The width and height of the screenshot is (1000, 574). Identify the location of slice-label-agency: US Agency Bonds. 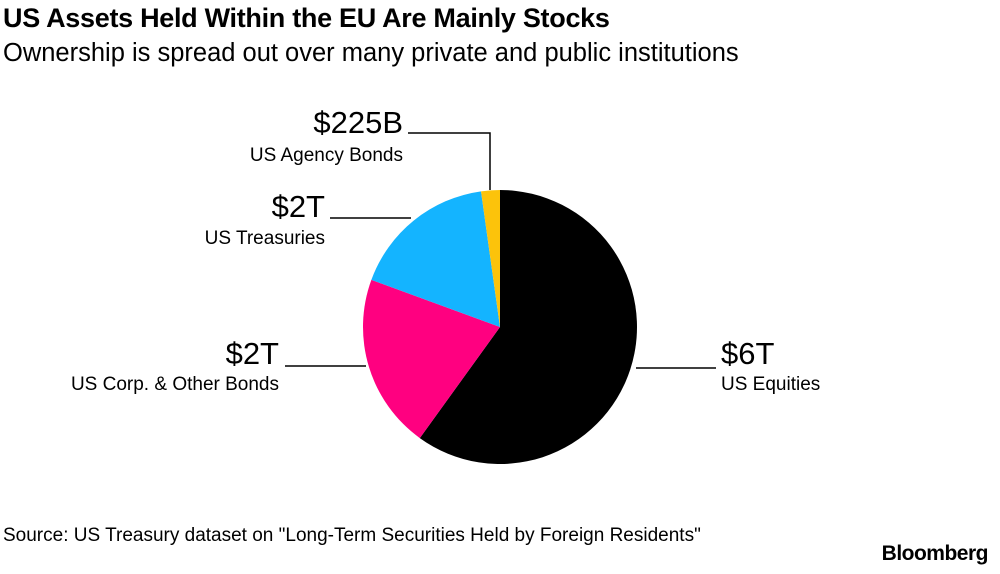
(326, 155).